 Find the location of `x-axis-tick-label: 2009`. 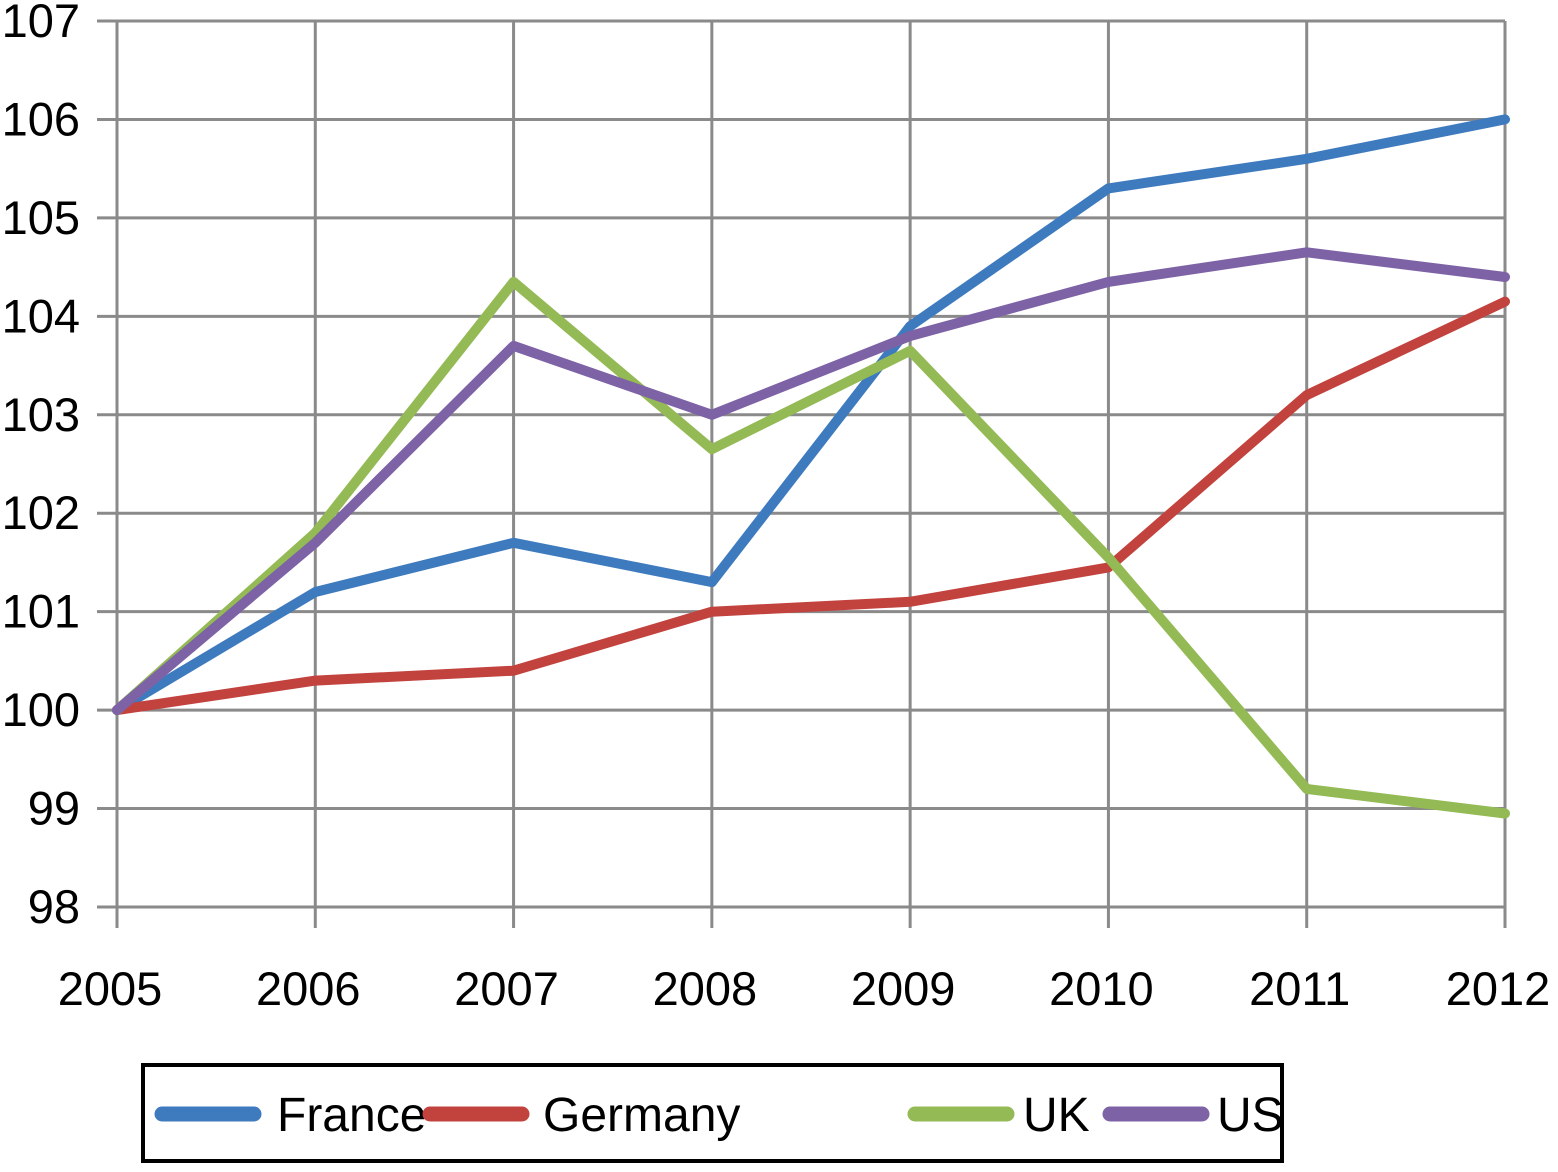

x-axis-tick-label: 2009 is located at coordinates (903, 988).